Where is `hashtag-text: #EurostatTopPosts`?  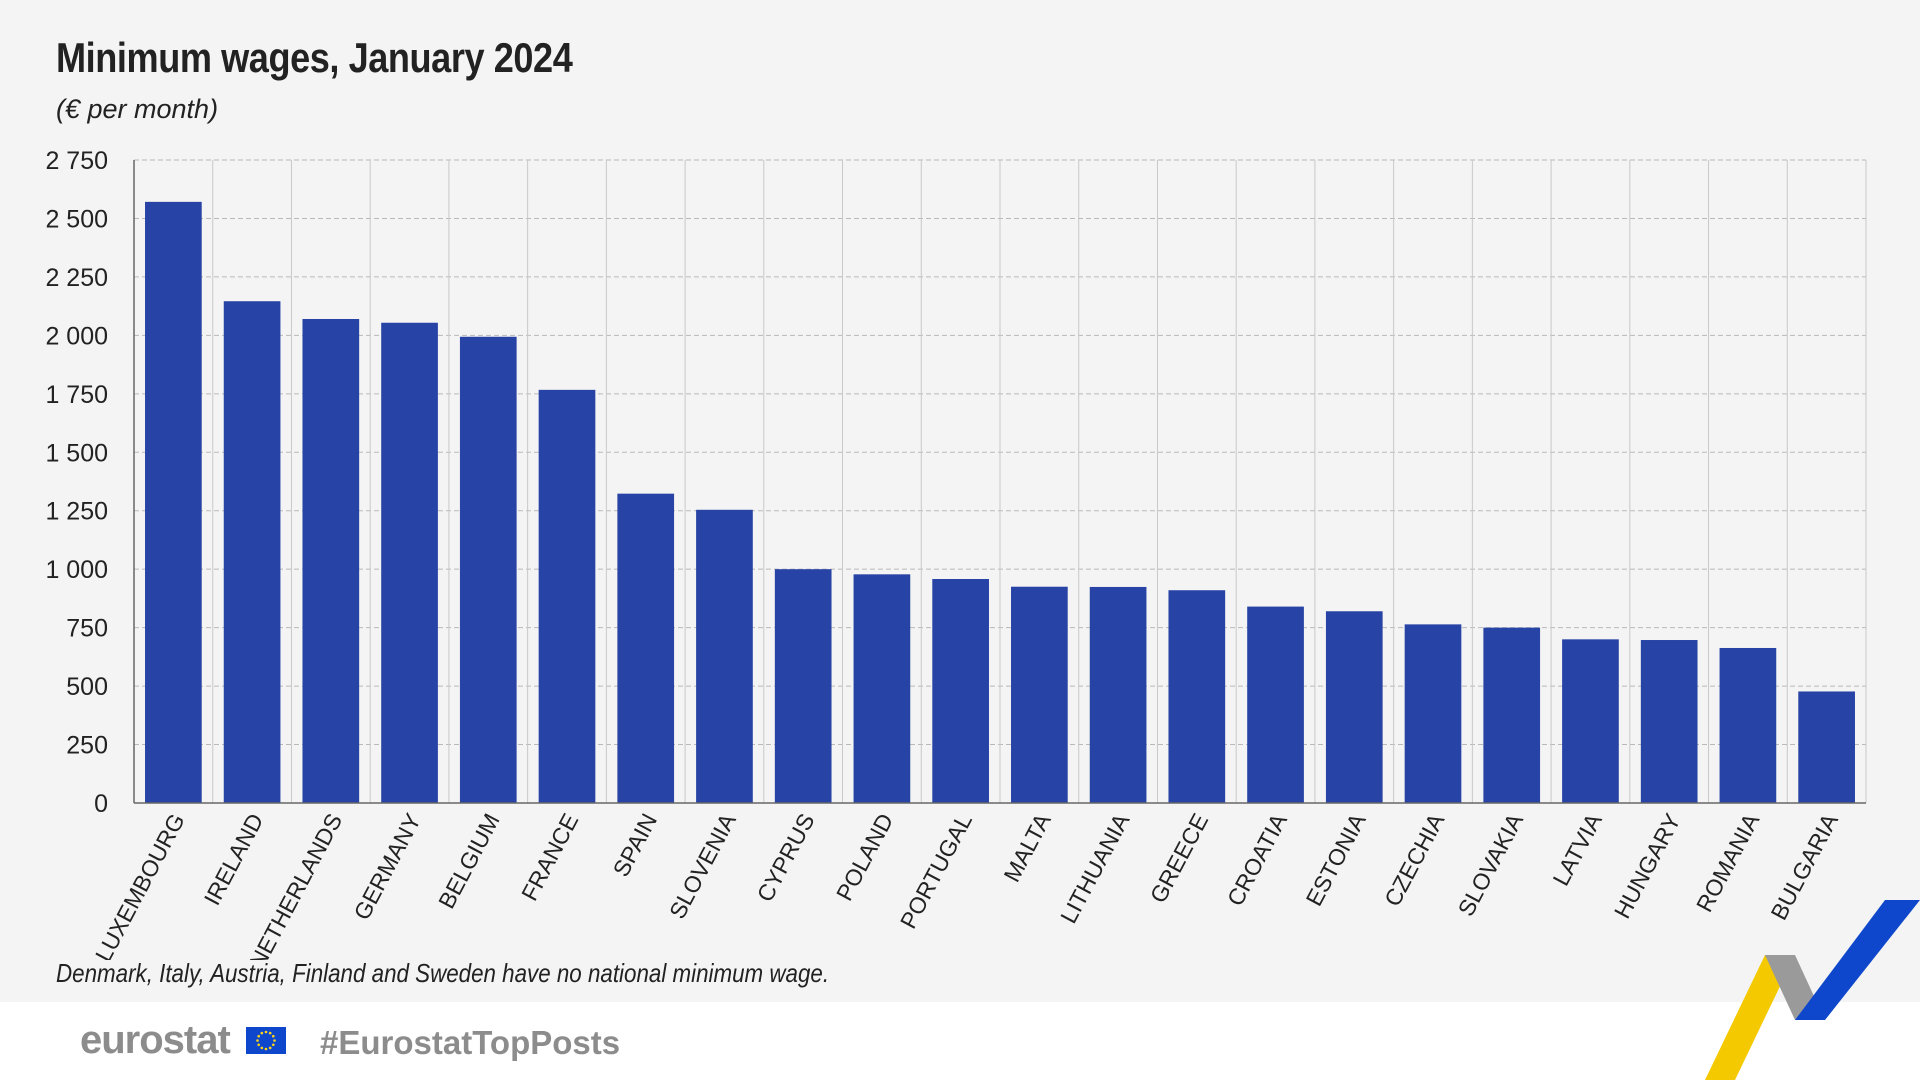 hashtag-text: #EurostatTopPosts is located at coordinates (470, 1042).